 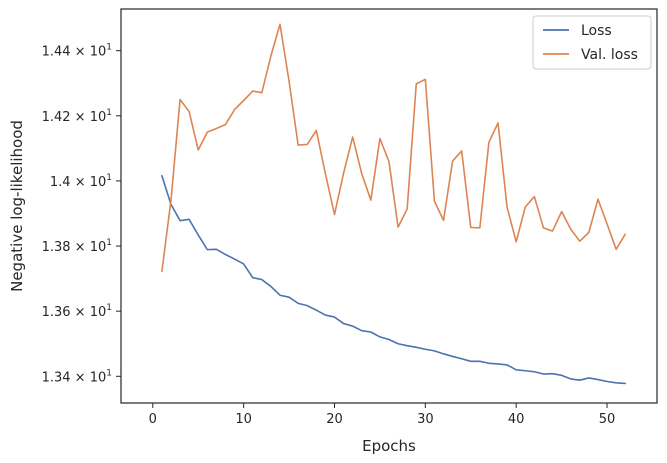 What do you see at coordinates (389, 446) in the screenshot?
I see `x-axis-title: Epochs` at bounding box center [389, 446].